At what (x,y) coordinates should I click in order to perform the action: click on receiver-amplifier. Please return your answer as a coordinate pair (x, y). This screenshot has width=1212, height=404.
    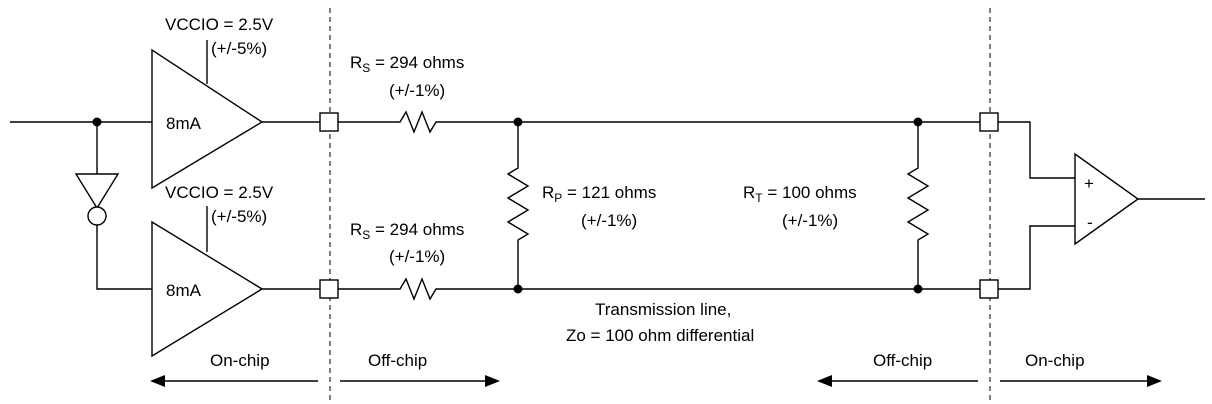
    Looking at the image, I should click on (1107, 199).